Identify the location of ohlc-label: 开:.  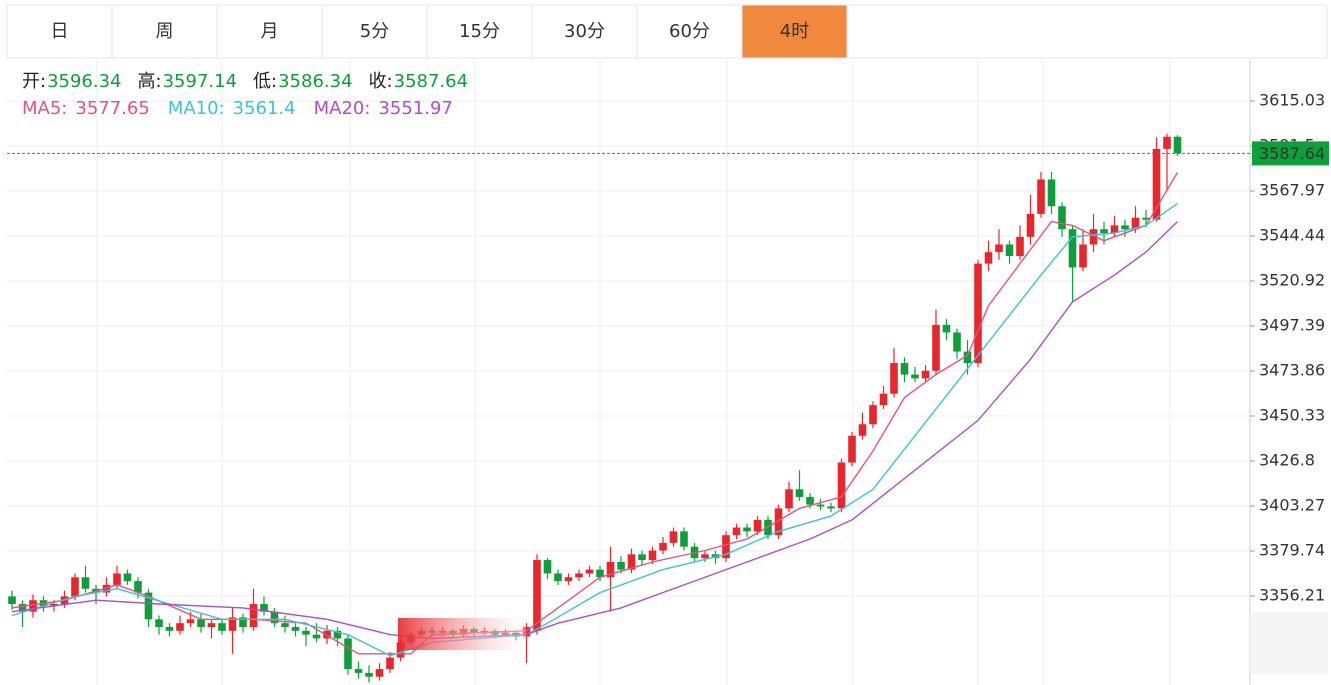
(34, 81).